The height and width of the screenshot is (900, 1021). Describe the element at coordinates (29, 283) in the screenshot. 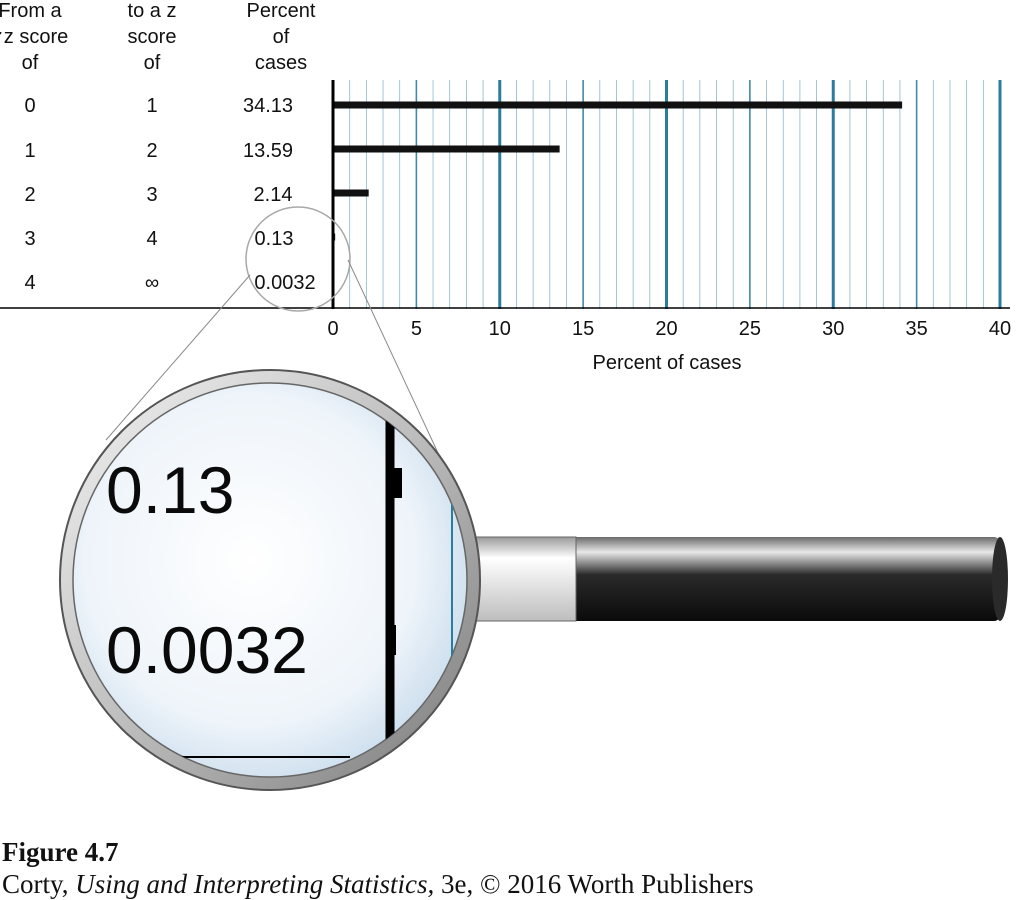

I see `row-4-from: 4` at that location.